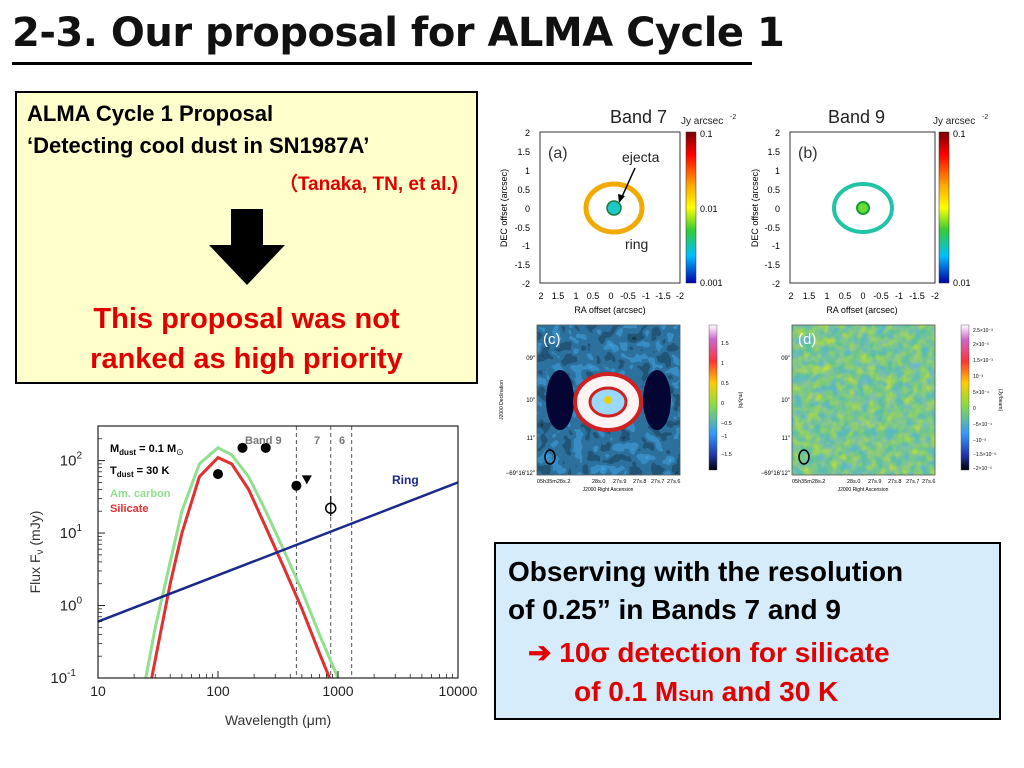 The image size is (1024, 768). I want to click on sim-c-xtick: 28s.0, so click(598, 482).